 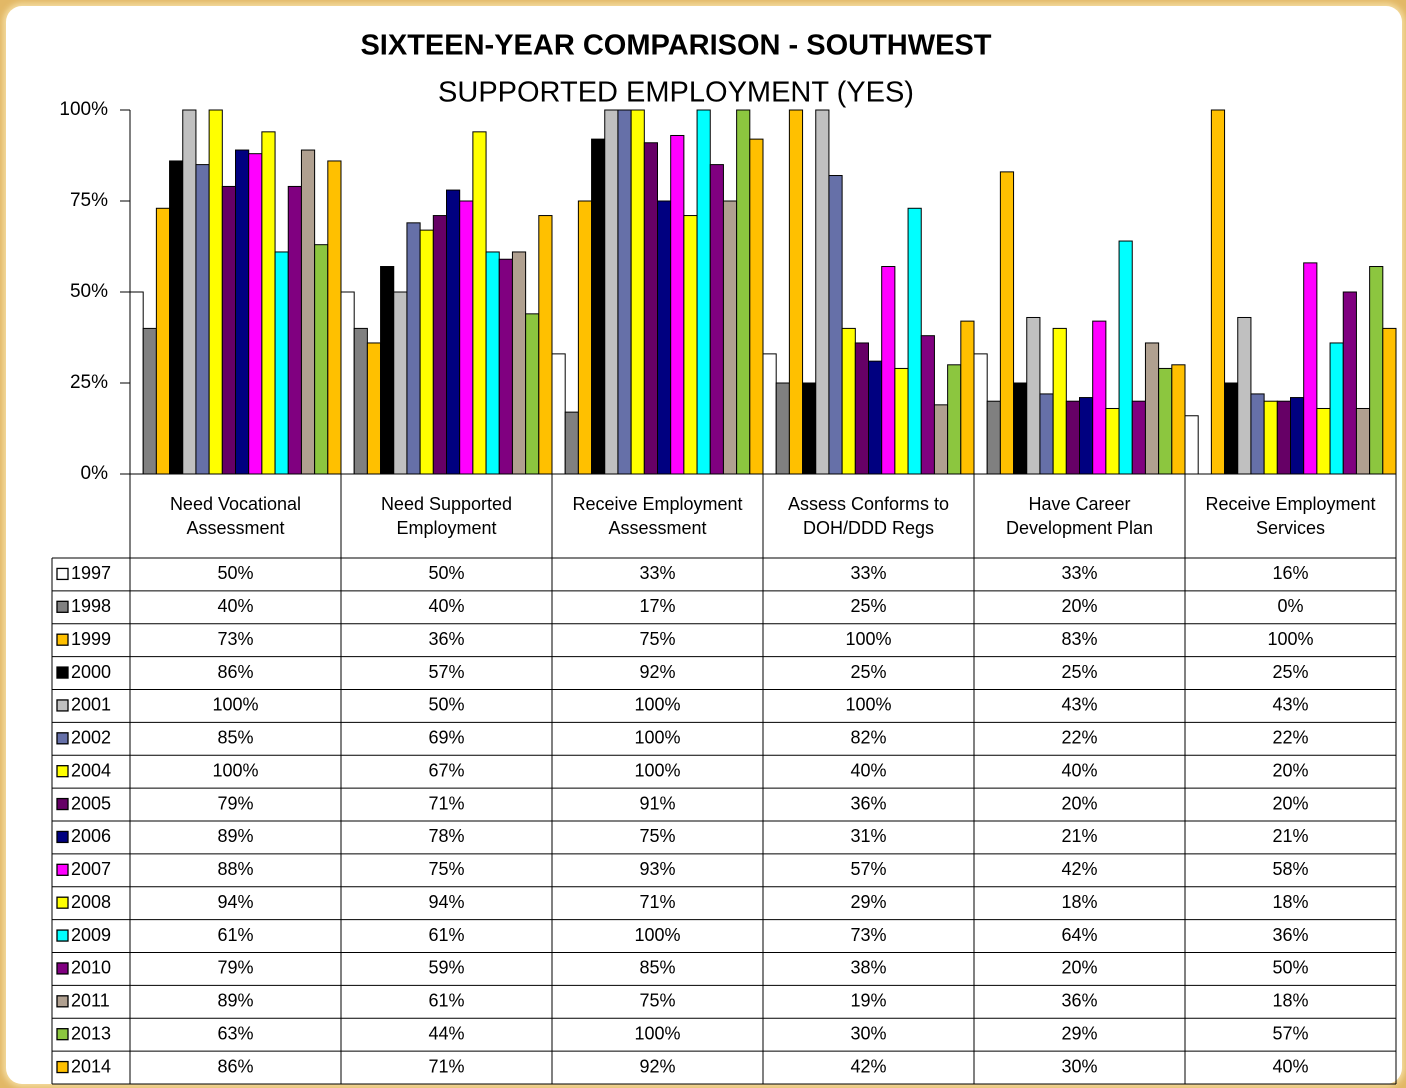 What do you see at coordinates (657, 869) in the screenshot?
I see `table-cell: 93%` at bounding box center [657, 869].